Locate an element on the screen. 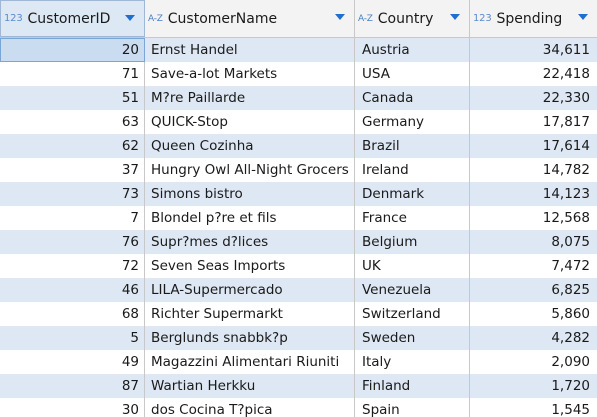 The height and width of the screenshot is (417, 597). cell-spending: 1,720 is located at coordinates (570, 386).